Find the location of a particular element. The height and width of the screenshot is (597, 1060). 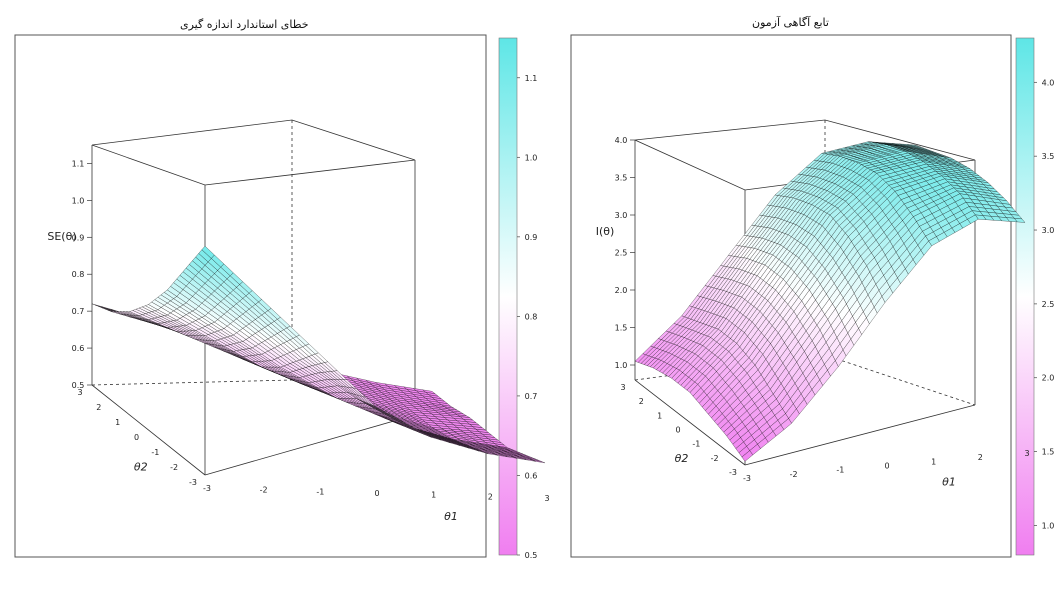

right-z-tick: 4.0 is located at coordinates (621, 140).